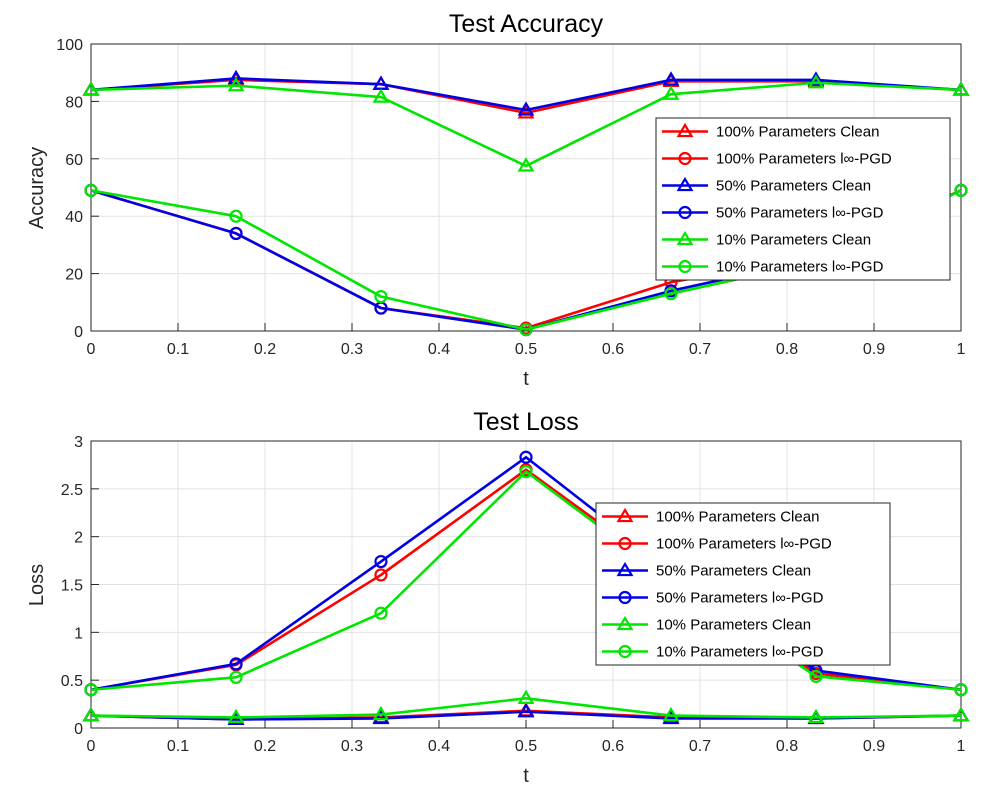 Image resolution: width=1002 pixels, height=806 pixels. What do you see at coordinates (773, 213) in the screenshot?
I see `accuracy-legend-item: 50% Parameters l∞-PGD` at bounding box center [773, 213].